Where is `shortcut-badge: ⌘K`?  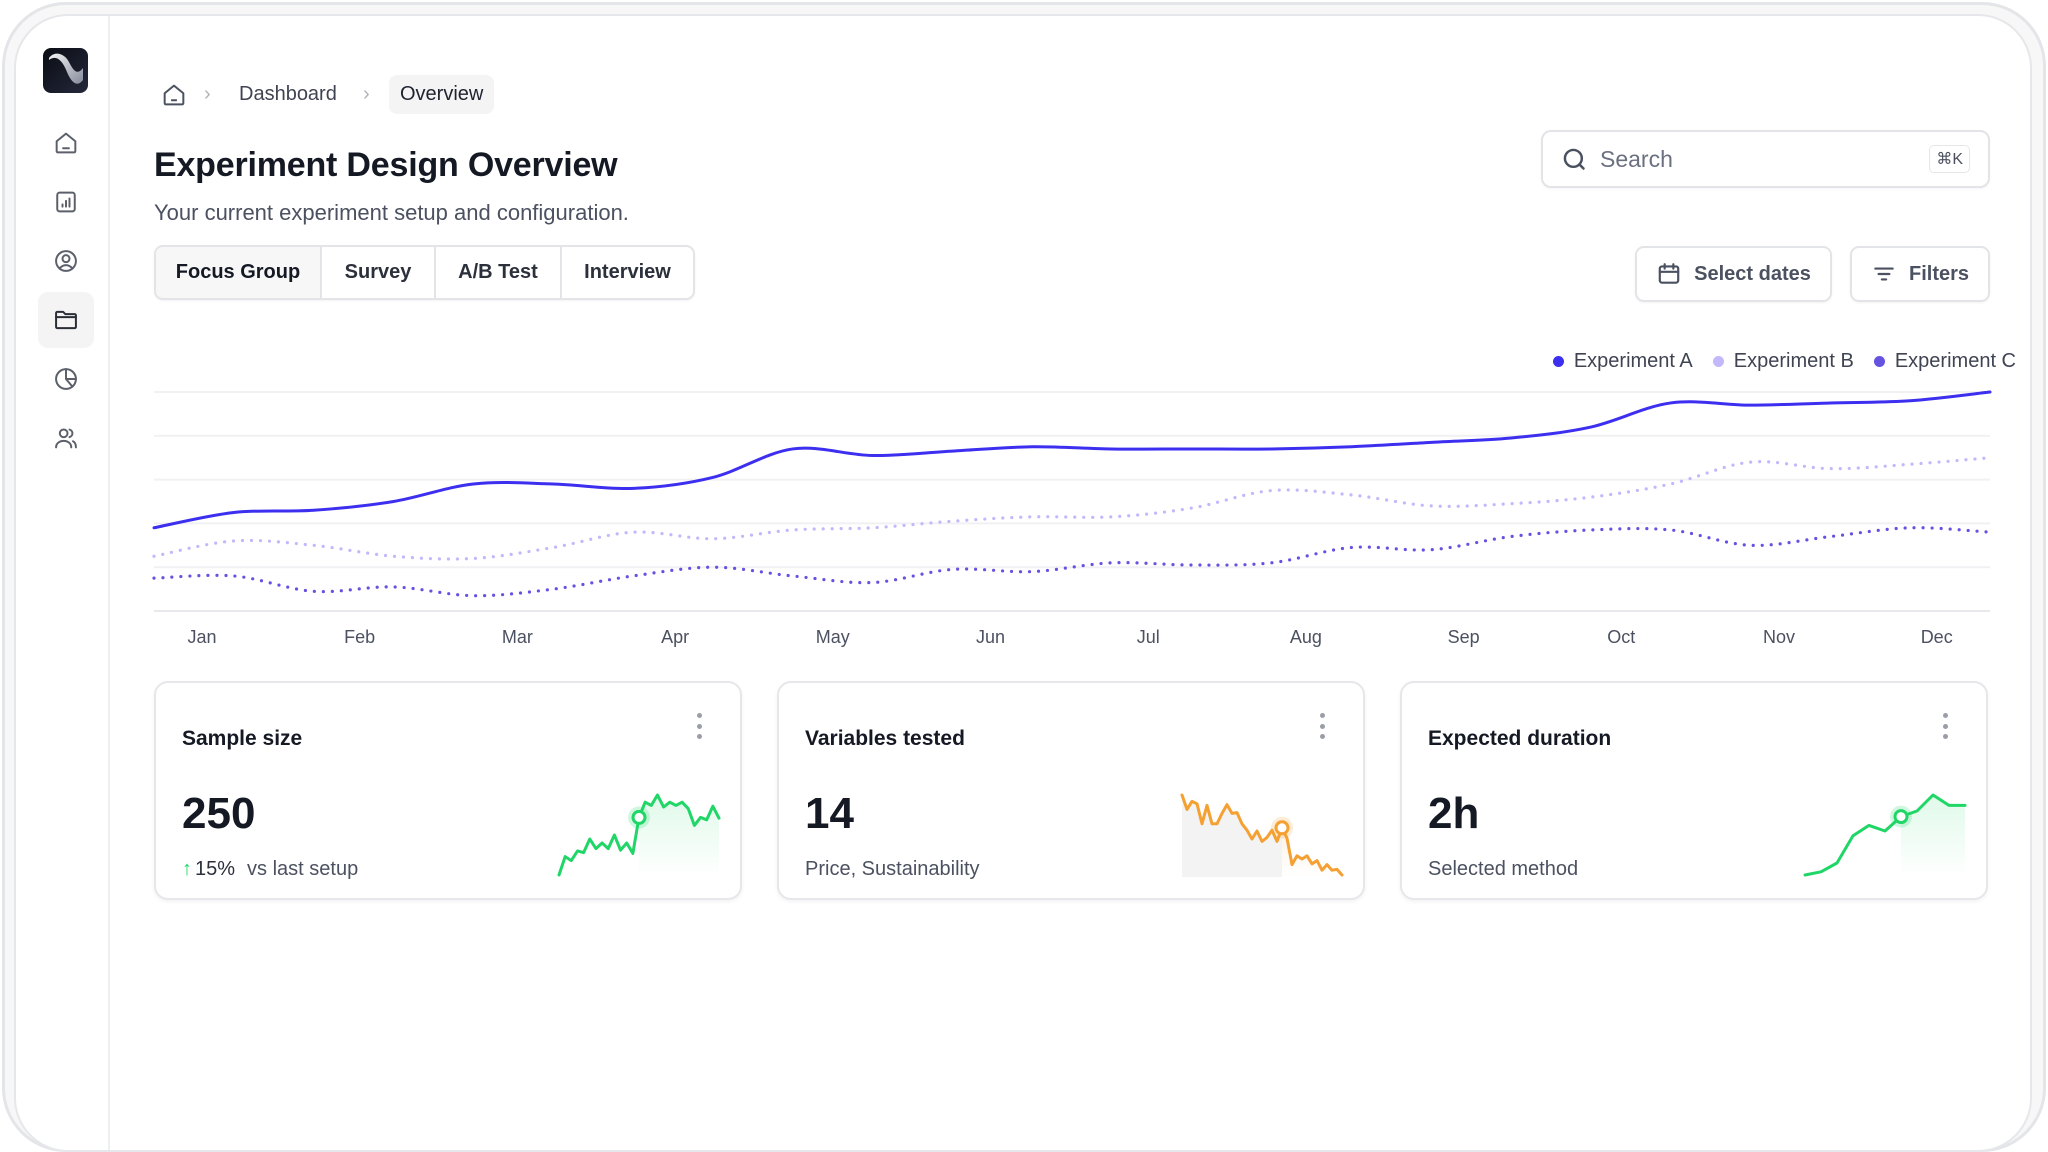
shortcut-badge: ⌘K is located at coordinates (1949, 159).